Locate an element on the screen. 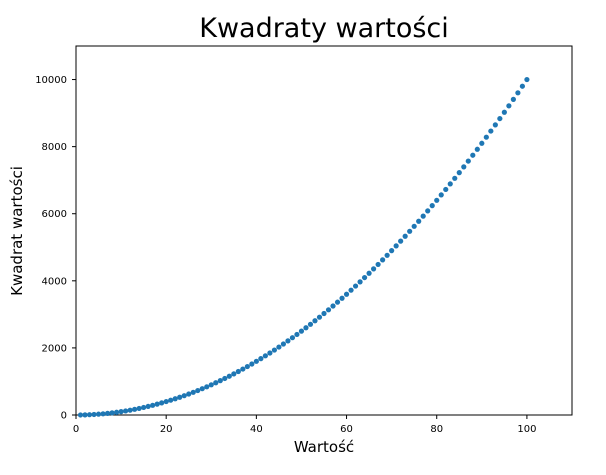 The width and height of the screenshot is (606, 475). x-axis-ticks: 0 20 40 60 80 100 is located at coordinates (304, 425).